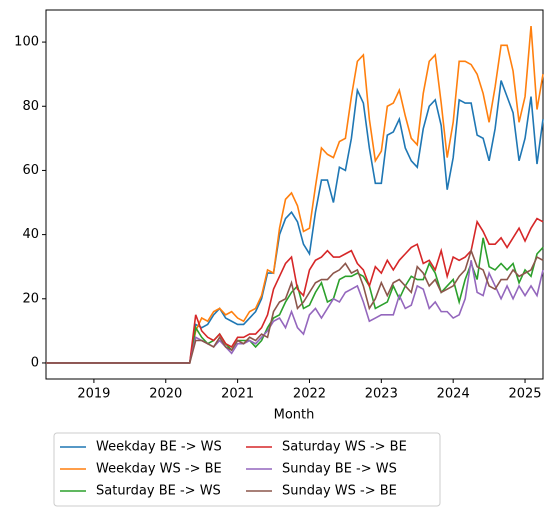 The width and height of the screenshot is (552, 515). I want to click on x-tick-label: 2020, so click(165, 394).